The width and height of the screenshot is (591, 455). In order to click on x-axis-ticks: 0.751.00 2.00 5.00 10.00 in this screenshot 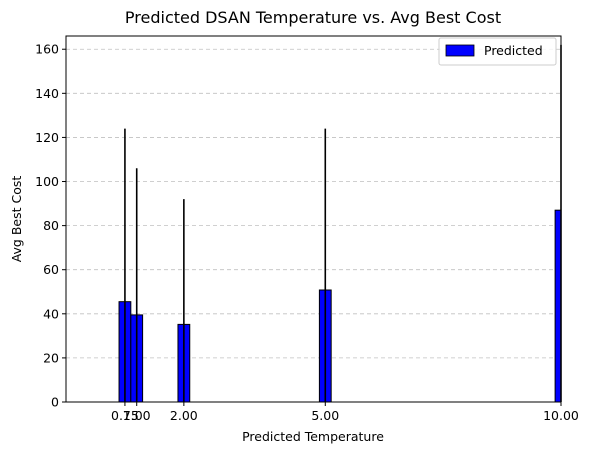, I will do `click(345, 412)`.